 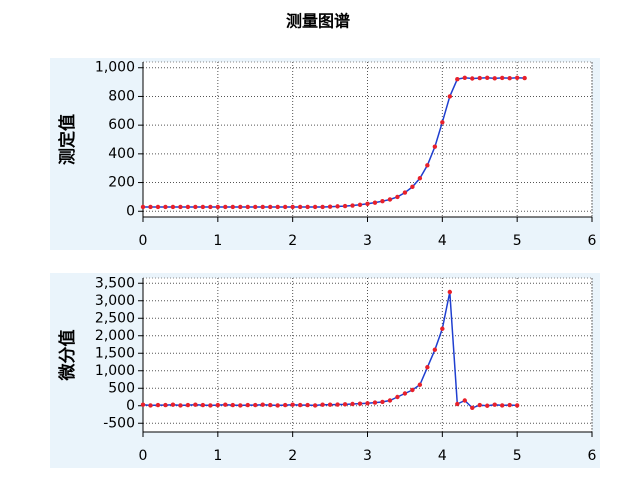 What do you see at coordinates (130, 211) in the screenshot?
I see `y-tick-label: 0` at bounding box center [130, 211].